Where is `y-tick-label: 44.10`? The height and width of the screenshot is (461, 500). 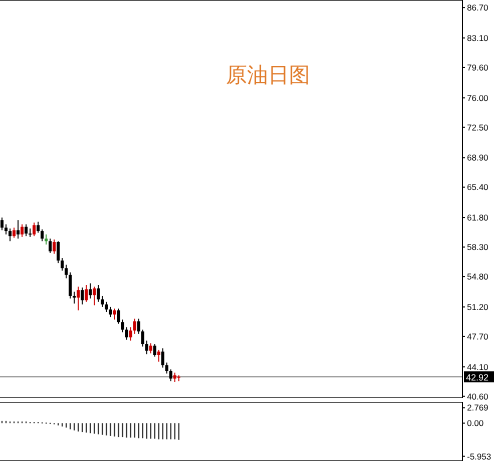
y-tick-label: 44.10 is located at coordinates (478, 367).